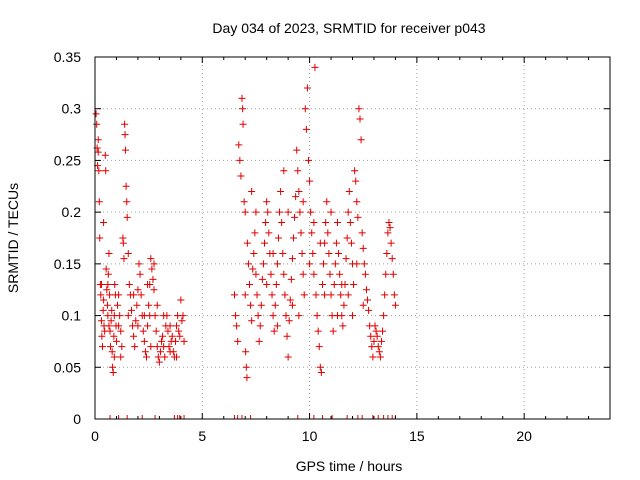 The image size is (640, 480). Describe the element at coordinates (67, 238) in the screenshot. I see `y-tick-labels: 0 0.05 0.1 0.15 0.2 0.25 0.3 0.35` at that location.